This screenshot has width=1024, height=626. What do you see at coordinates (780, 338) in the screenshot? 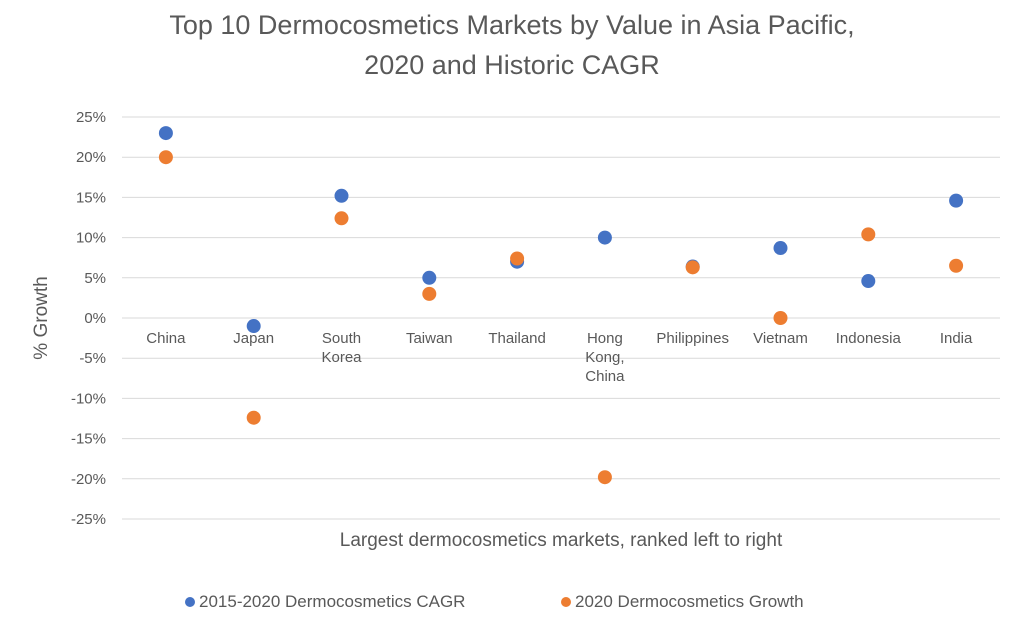
I see `x-category-label: Vietnam` at bounding box center [780, 338].